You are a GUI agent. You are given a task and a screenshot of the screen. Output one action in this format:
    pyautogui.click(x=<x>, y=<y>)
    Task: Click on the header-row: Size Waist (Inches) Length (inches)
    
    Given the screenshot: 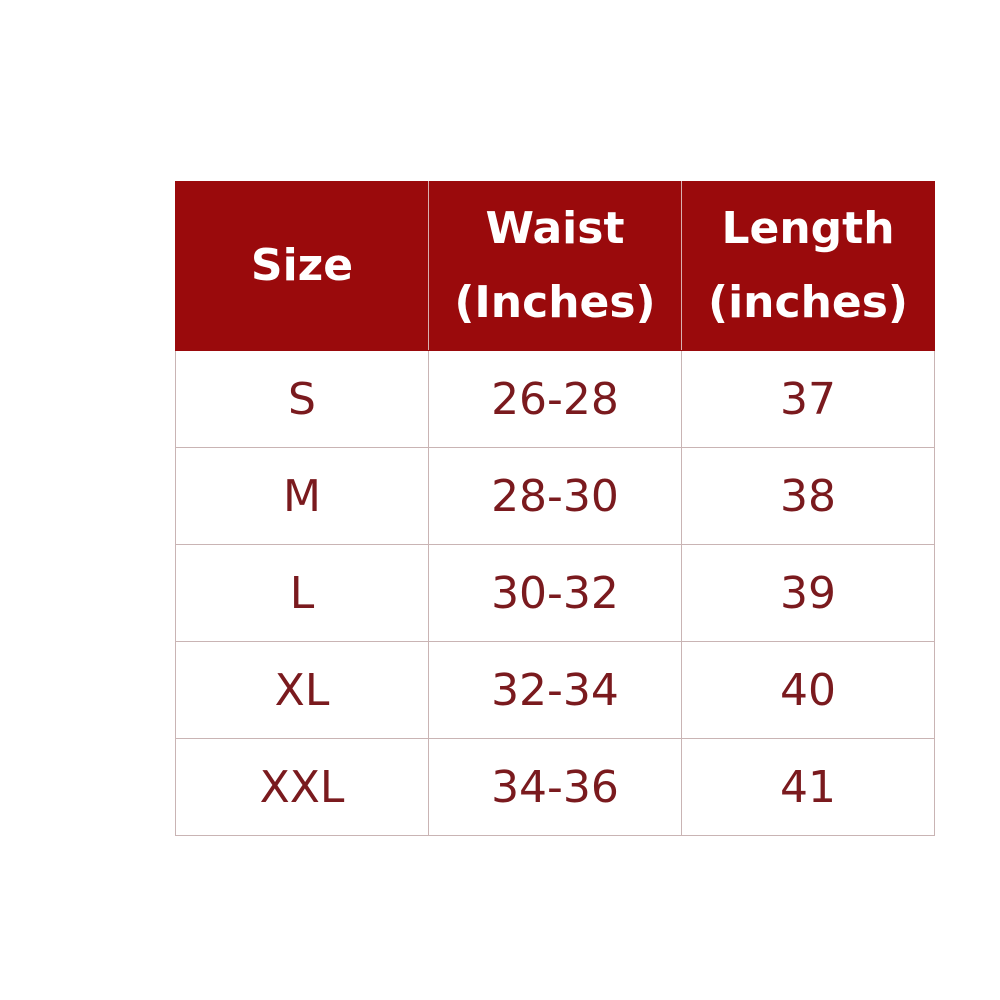 What is the action you would take?
    pyautogui.click(x=555, y=266)
    